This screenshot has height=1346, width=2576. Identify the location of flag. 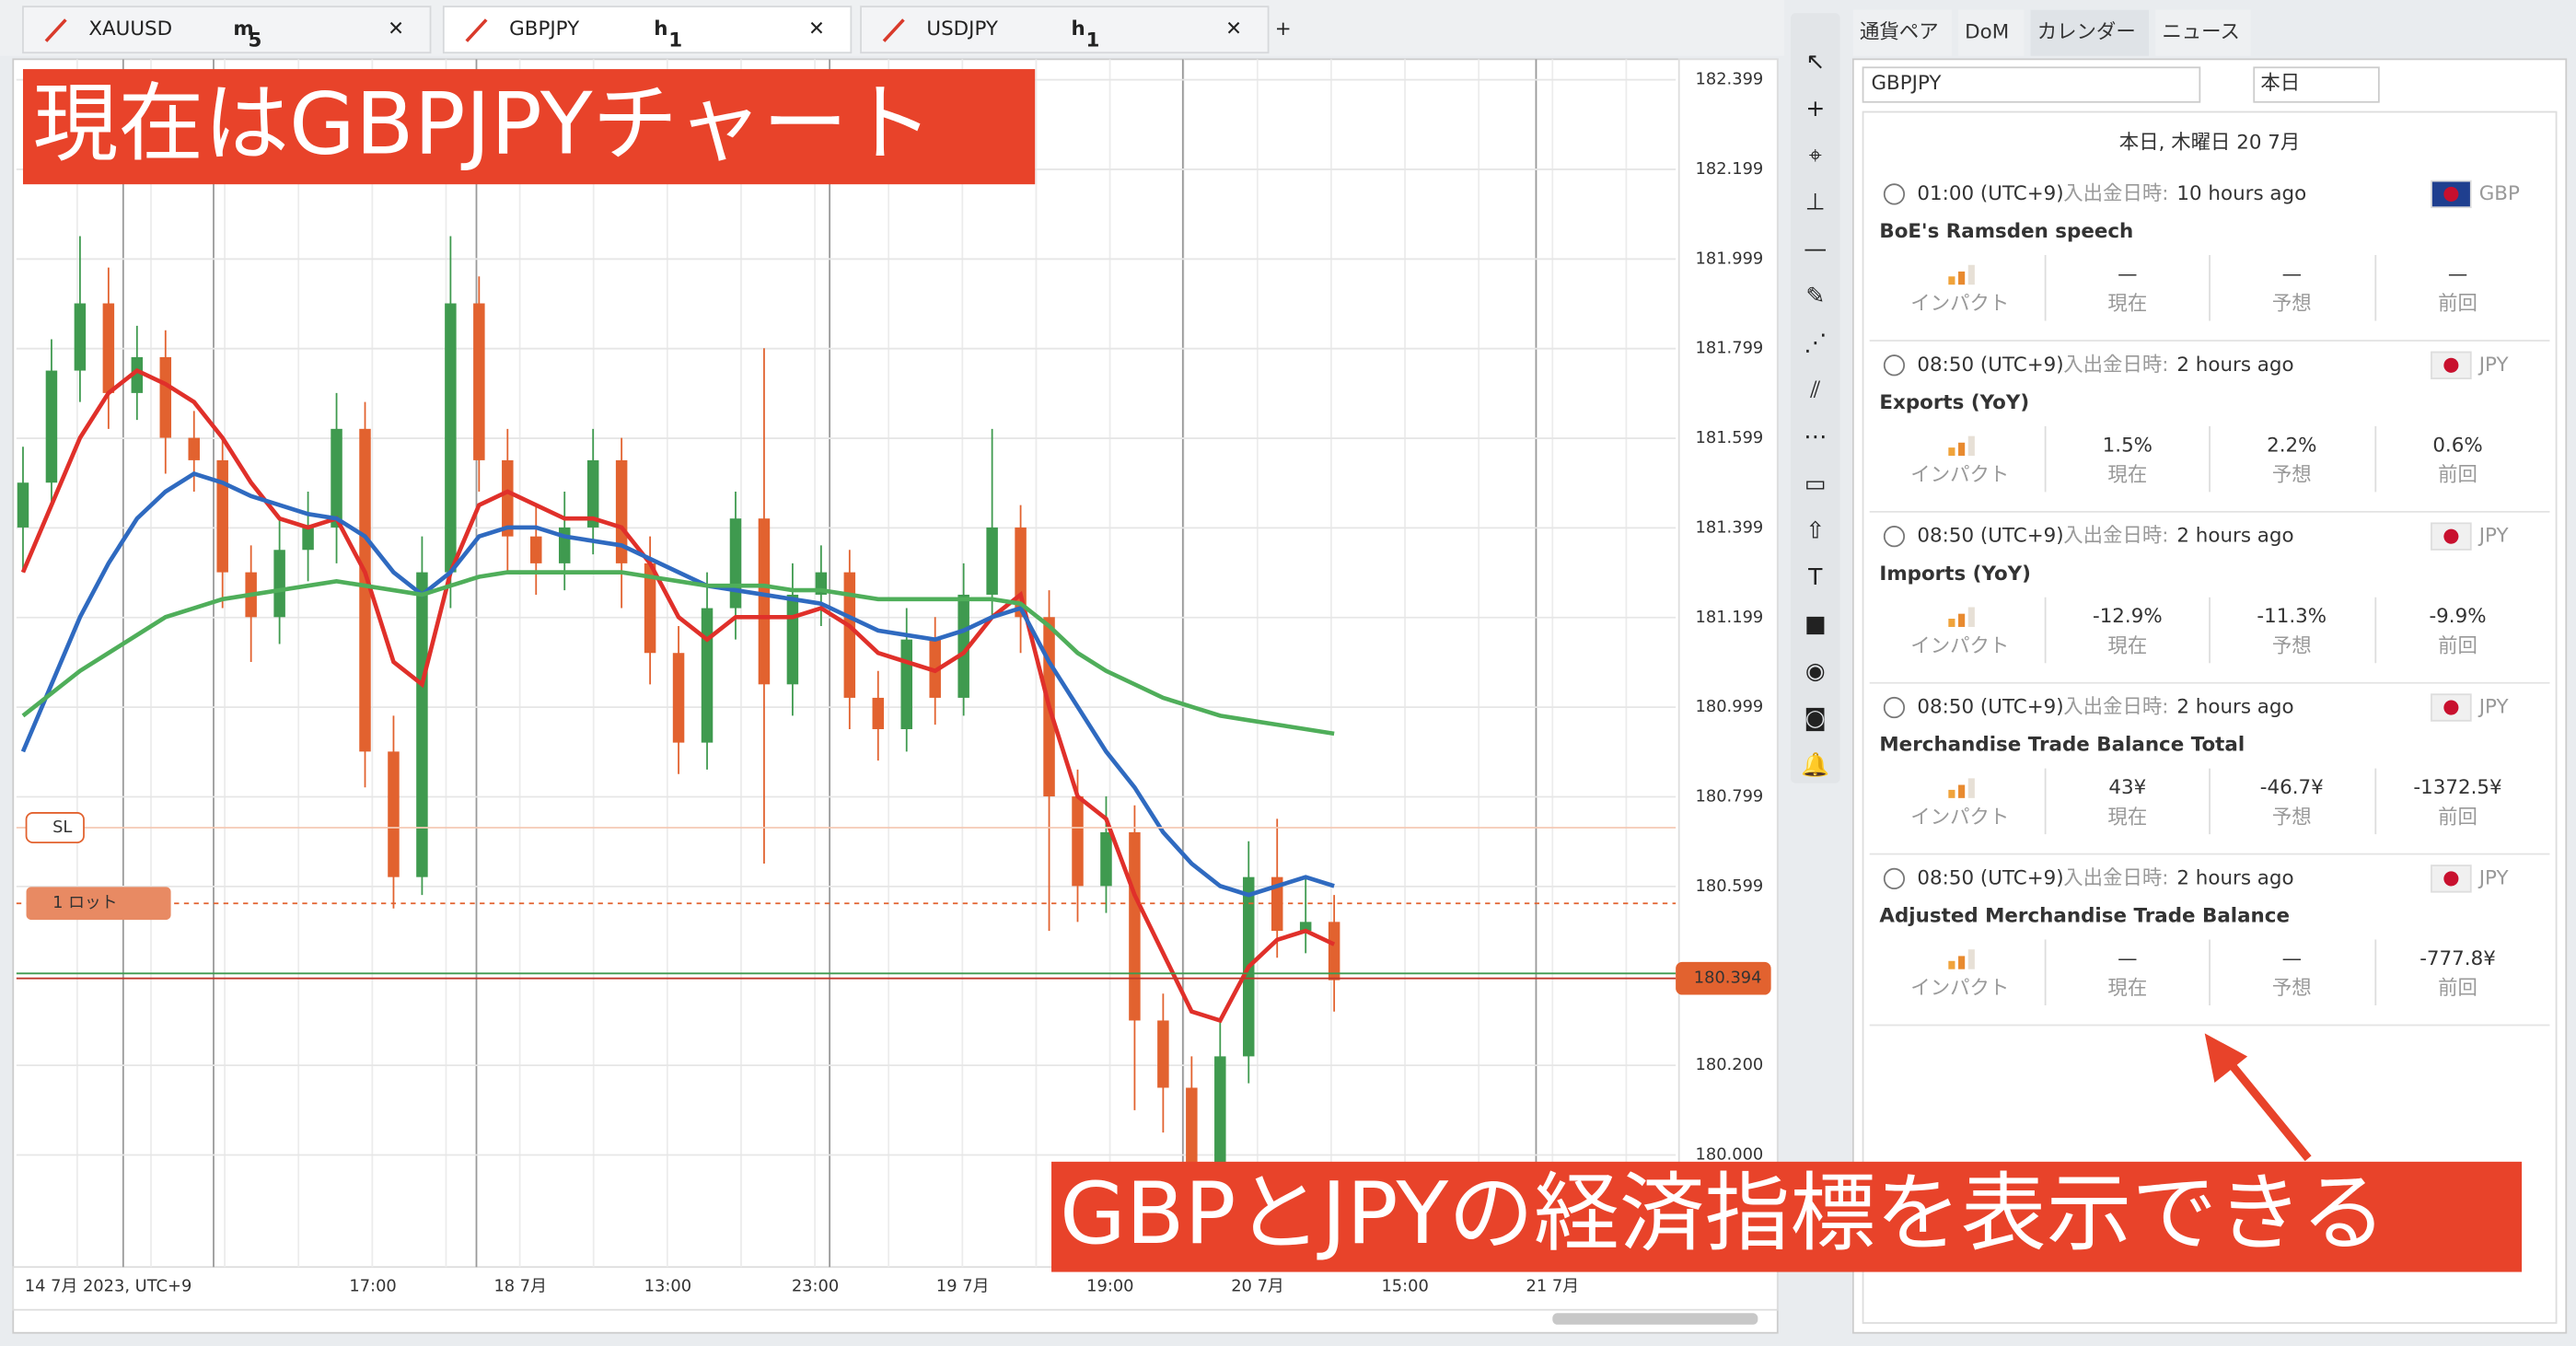
(2451, 194).